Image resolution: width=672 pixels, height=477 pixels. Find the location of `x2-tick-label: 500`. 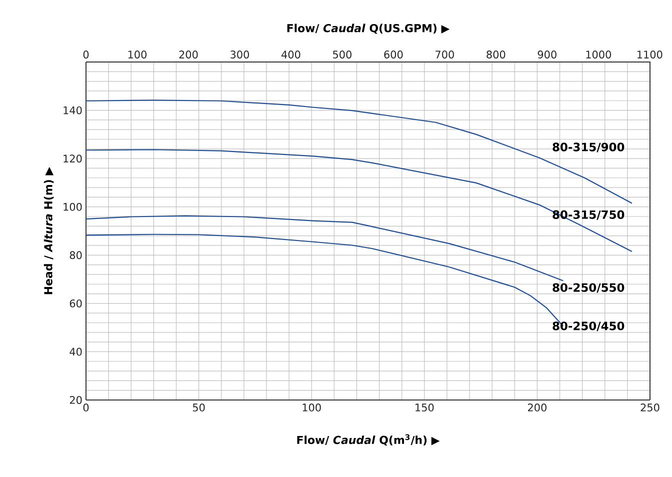

x2-tick-label: 500 is located at coordinates (342, 54).